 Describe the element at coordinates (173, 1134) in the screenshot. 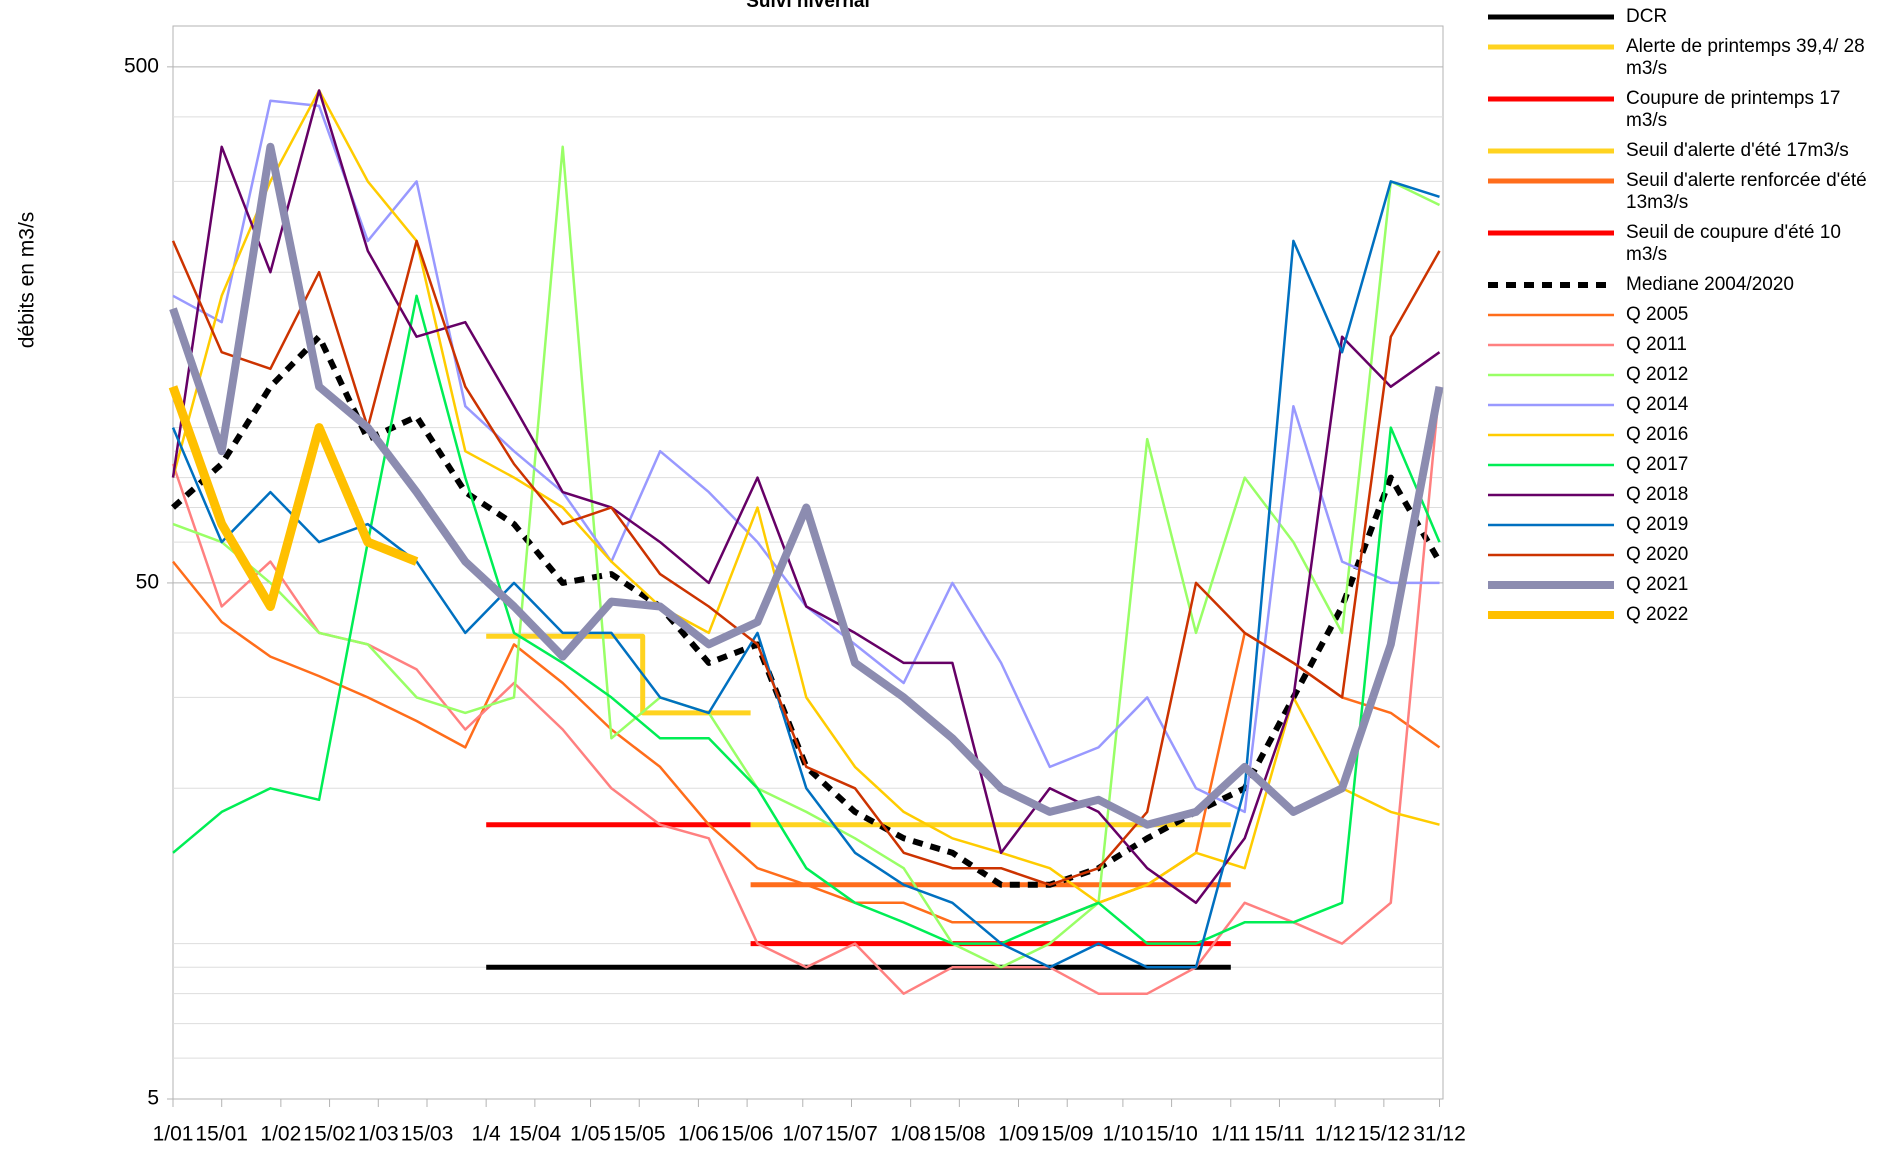

I see `x-tick-label: 1/01` at that location.